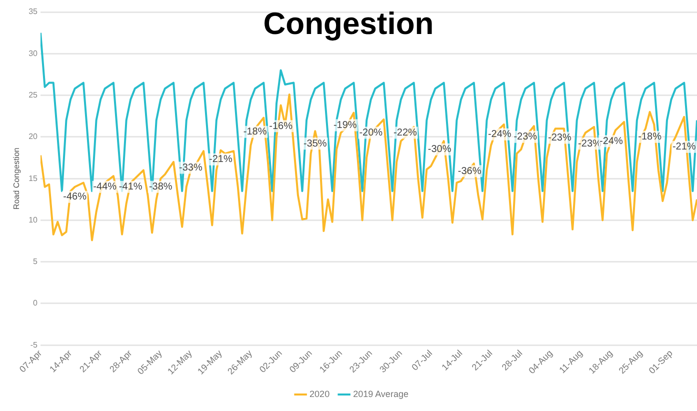 This screenshot has height=411, width=697. What do you see at coordinates (17, 179) in the screenshot?
I see `y-axis-title: Road Congestion` at bounding box center [17, 179].